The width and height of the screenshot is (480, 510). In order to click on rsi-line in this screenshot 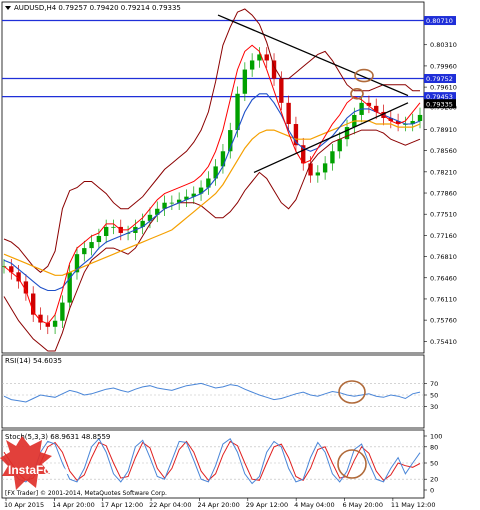, I will do `click(212, 392)`.